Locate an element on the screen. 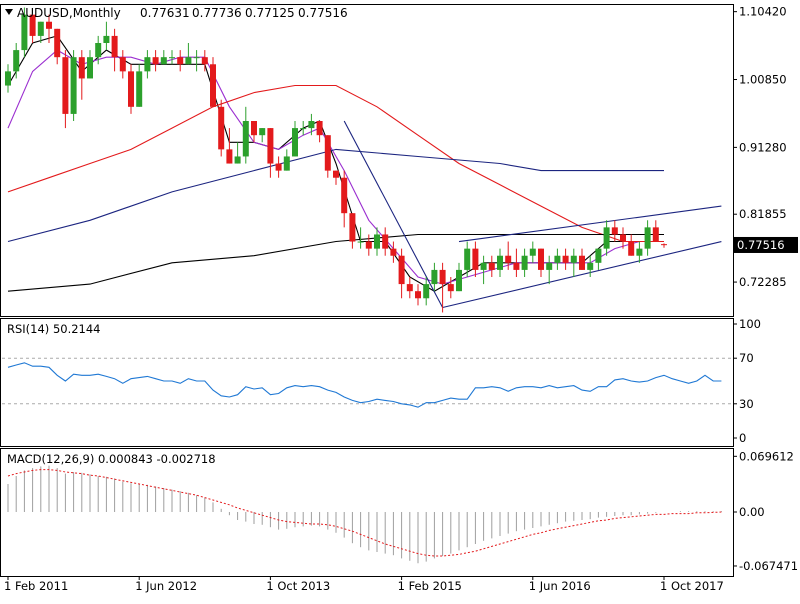 This screenshot has height=604, width=800. macd-panel is located at coordinates (364, 514).